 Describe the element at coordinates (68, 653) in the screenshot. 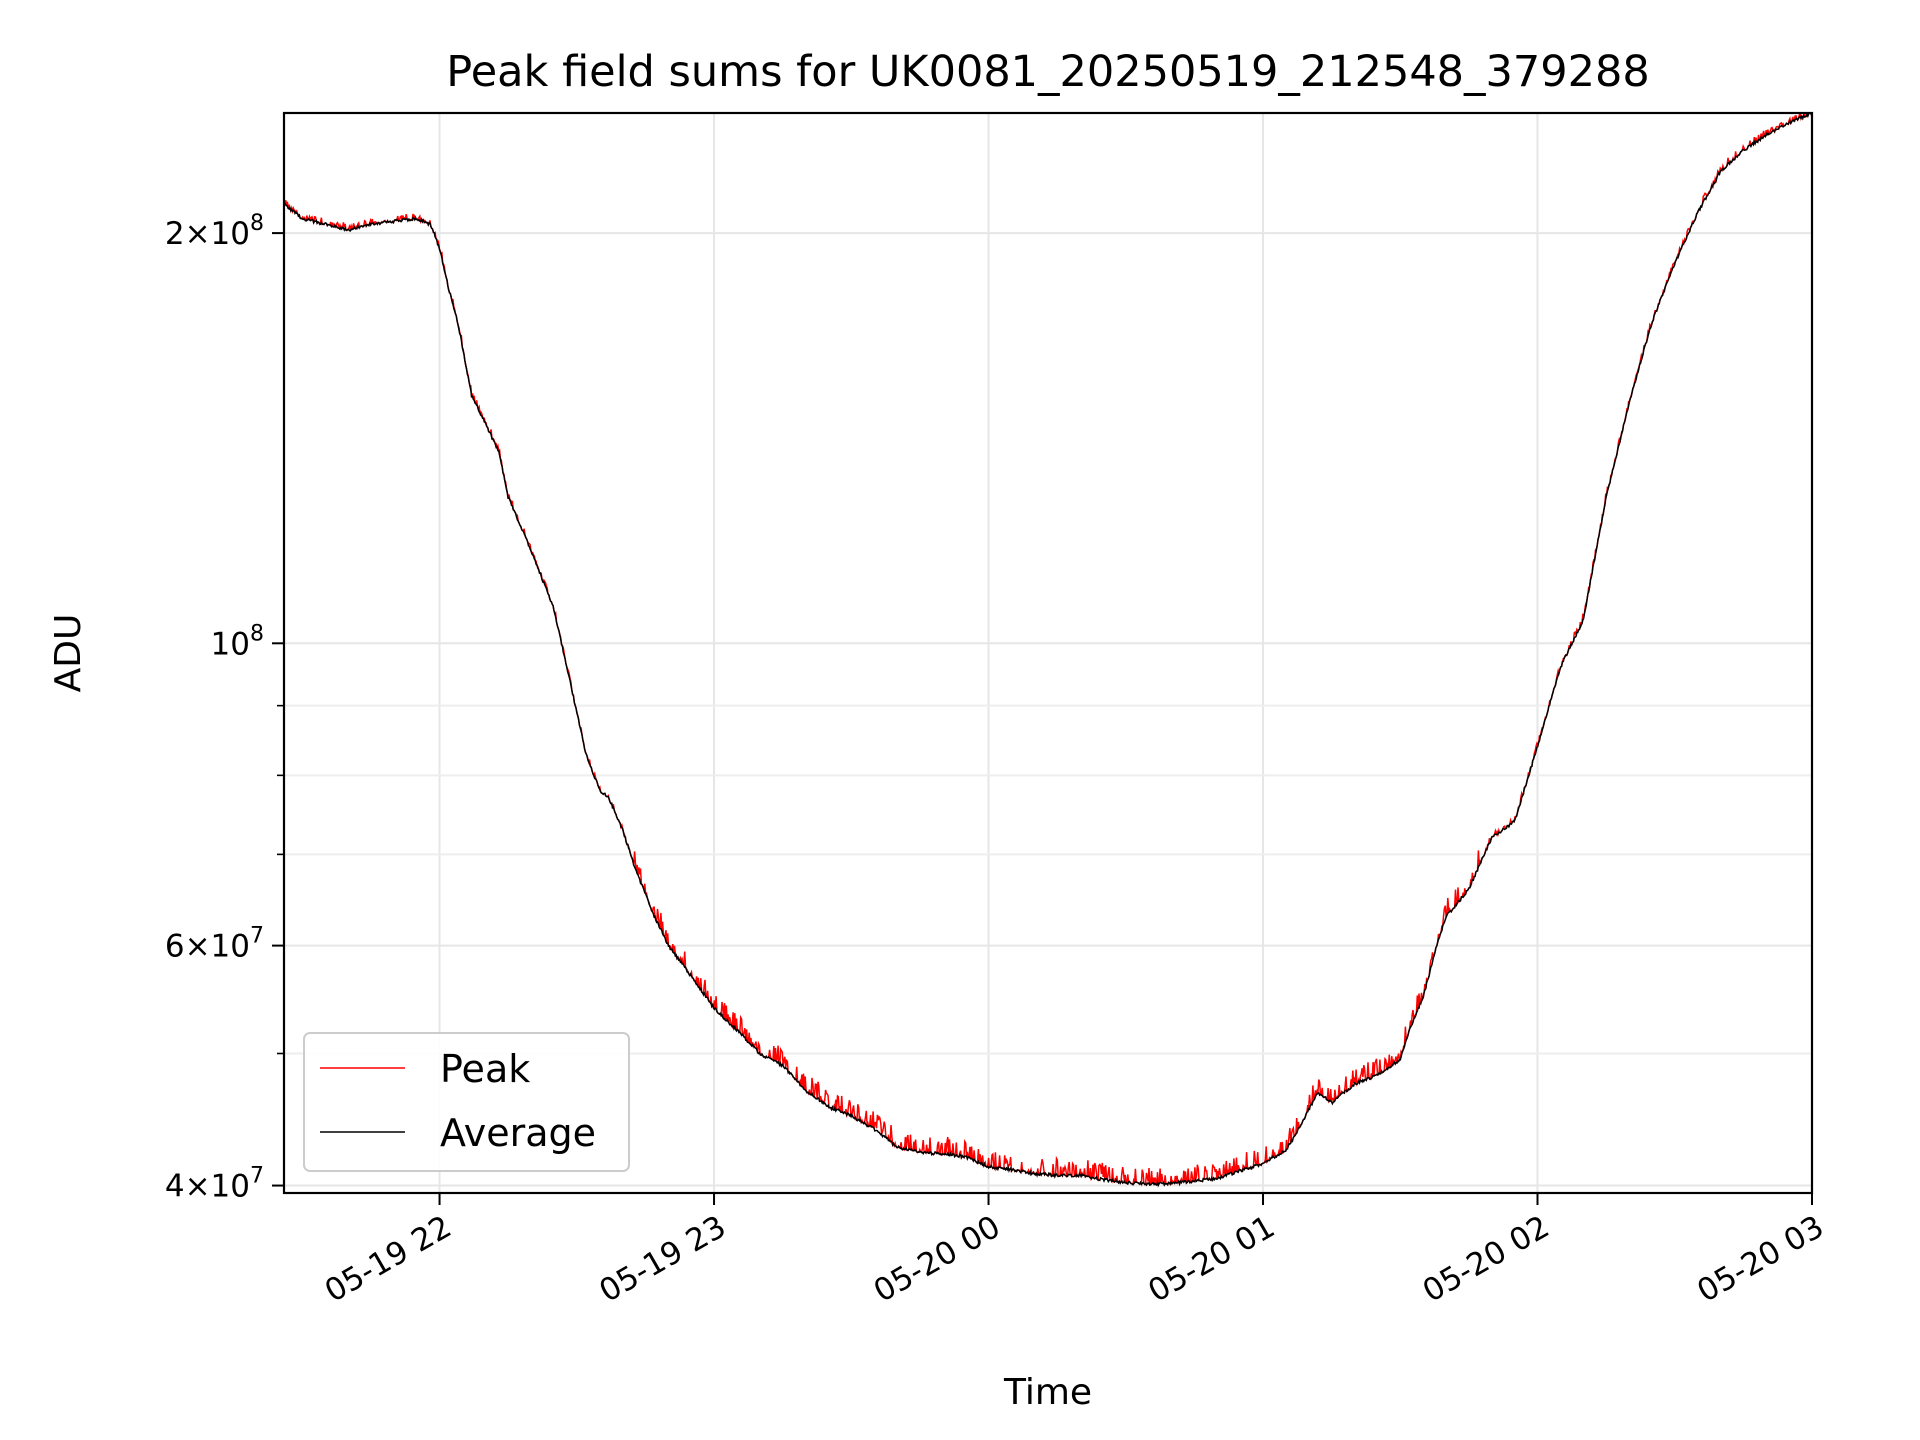

I see `y-axis-label: ADU` at that location.